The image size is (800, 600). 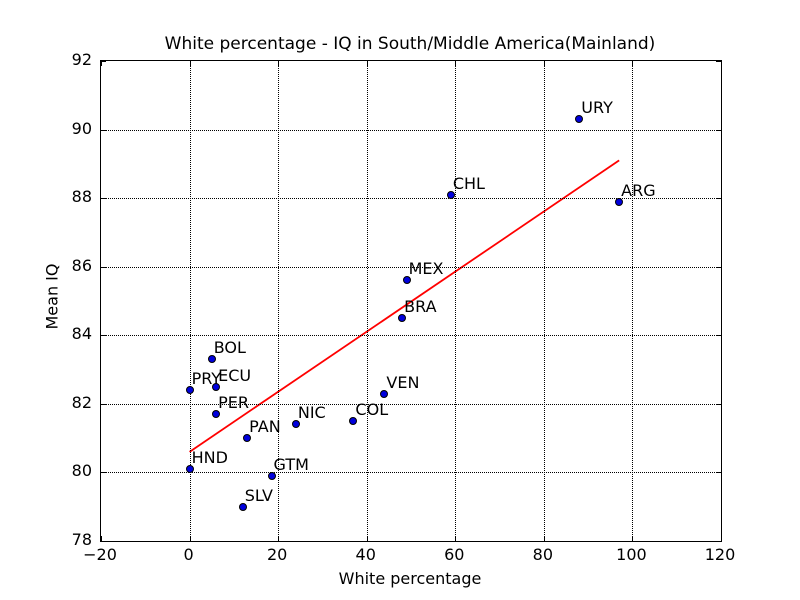 What do you see at coordinates (189, 469) in the screenshot?
I see `data-point-HND` at bounding box center [189, 469].